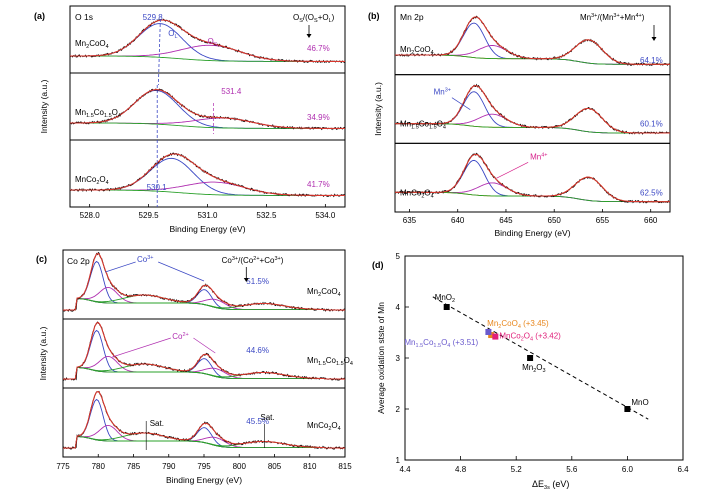 The image size is (725, 504). Describe the element at coordinates (374, 16) in the screenshot. I see `panel-label: (b)` at that location.